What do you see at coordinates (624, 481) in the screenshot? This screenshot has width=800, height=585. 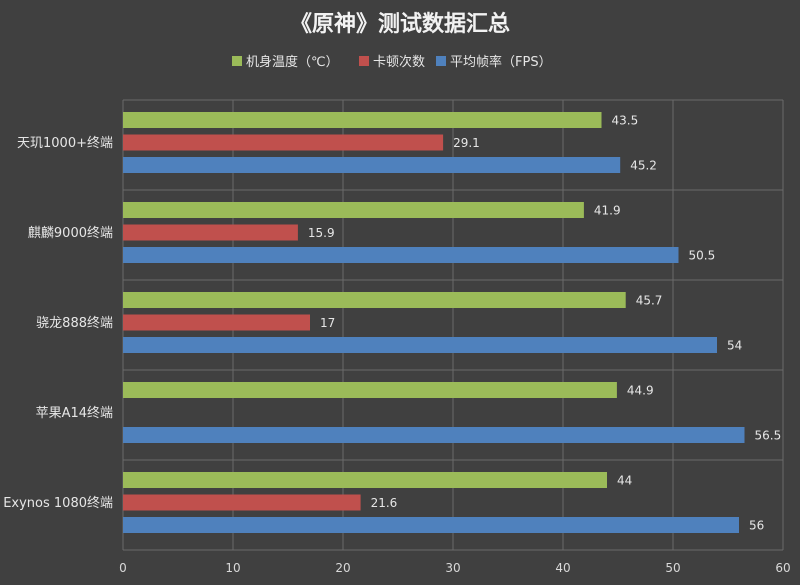 I see `value-label: 44` at bounding box center [624, 481].